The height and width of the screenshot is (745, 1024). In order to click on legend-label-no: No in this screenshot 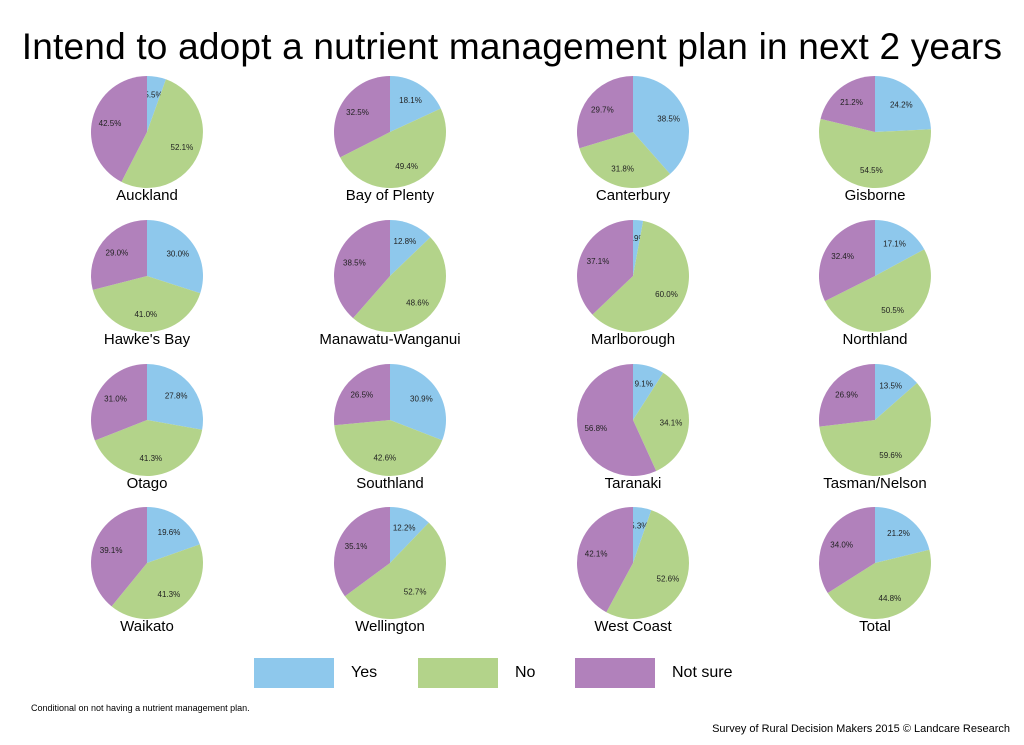, I will do `click(525, 672)`.